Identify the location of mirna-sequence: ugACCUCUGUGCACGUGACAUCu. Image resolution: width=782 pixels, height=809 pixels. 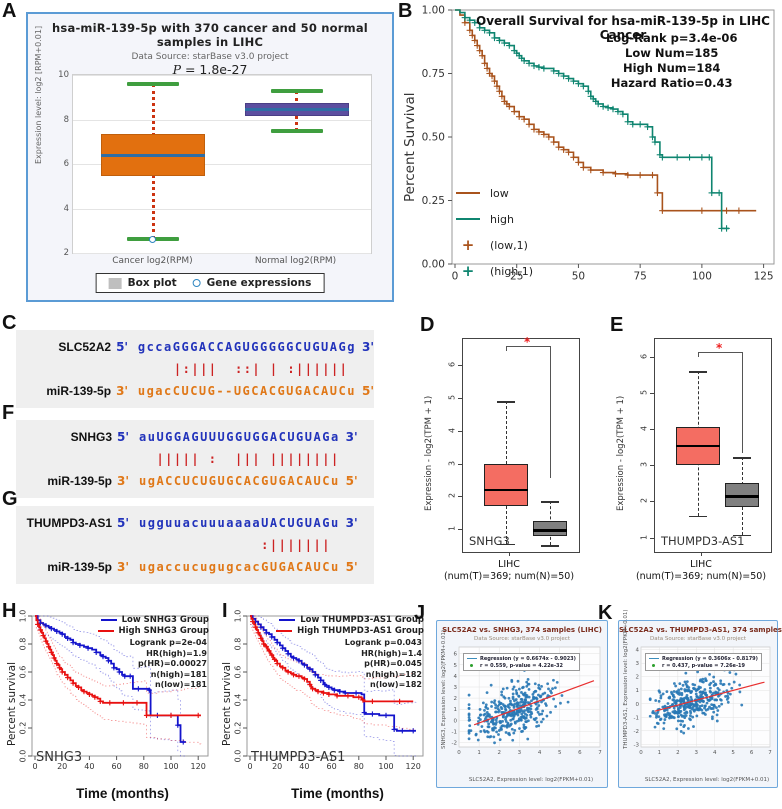
(239, 481).